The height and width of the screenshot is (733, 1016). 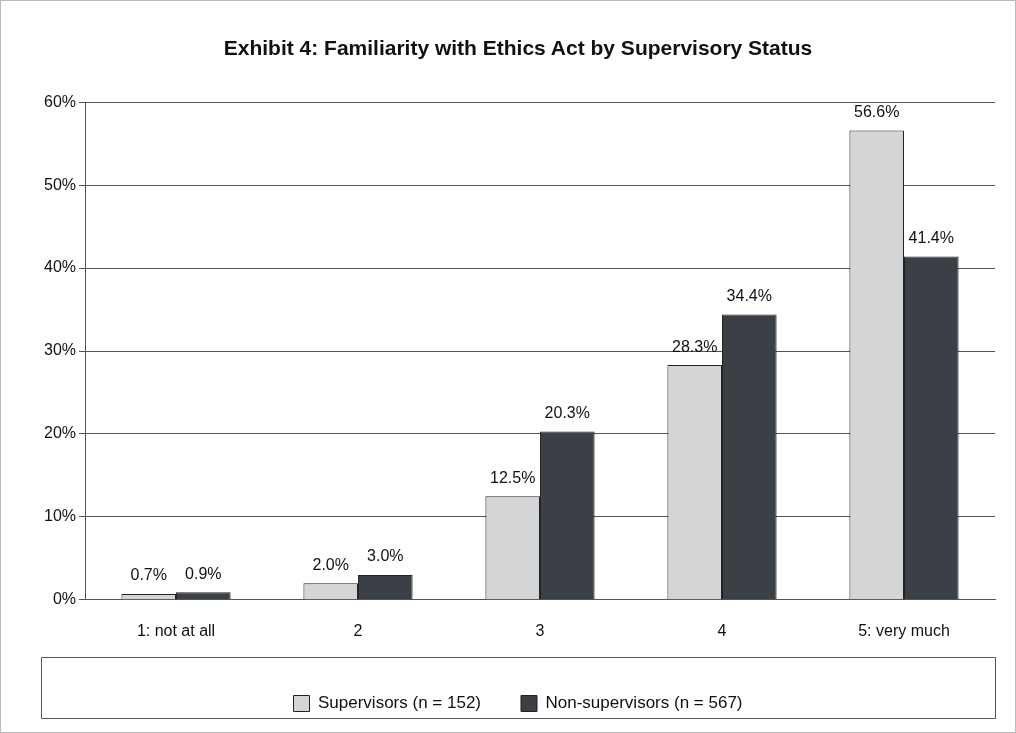 I want to click on x-tick-label: 3, so click(x=540, y=630).